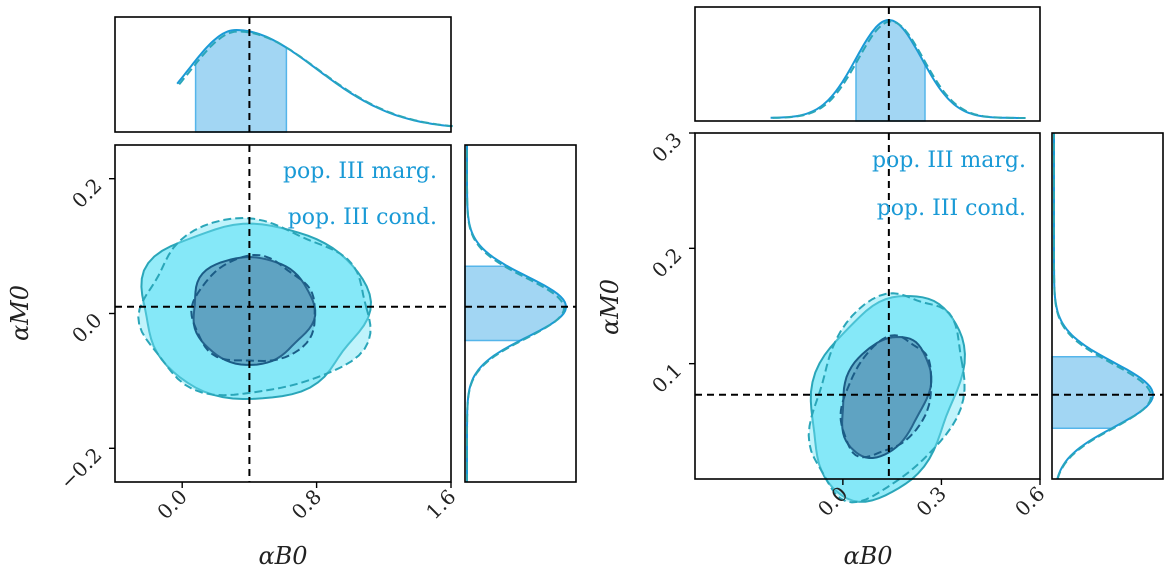  I want to click on y-tick-label: 0.3, so click(666, 147).